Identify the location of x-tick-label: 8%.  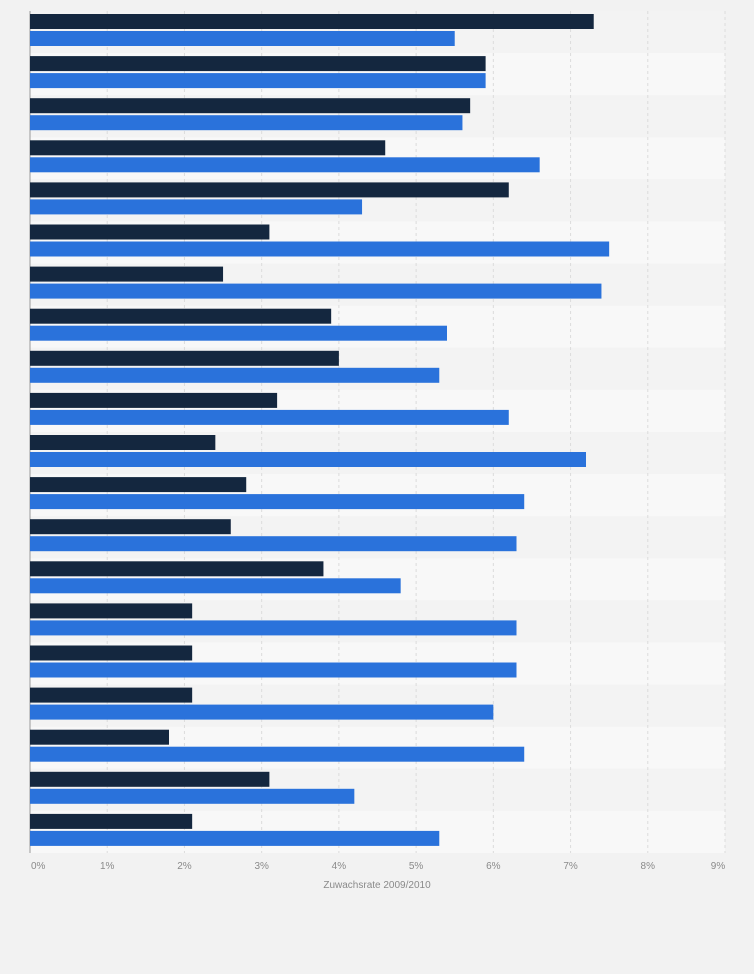
(648, 866).